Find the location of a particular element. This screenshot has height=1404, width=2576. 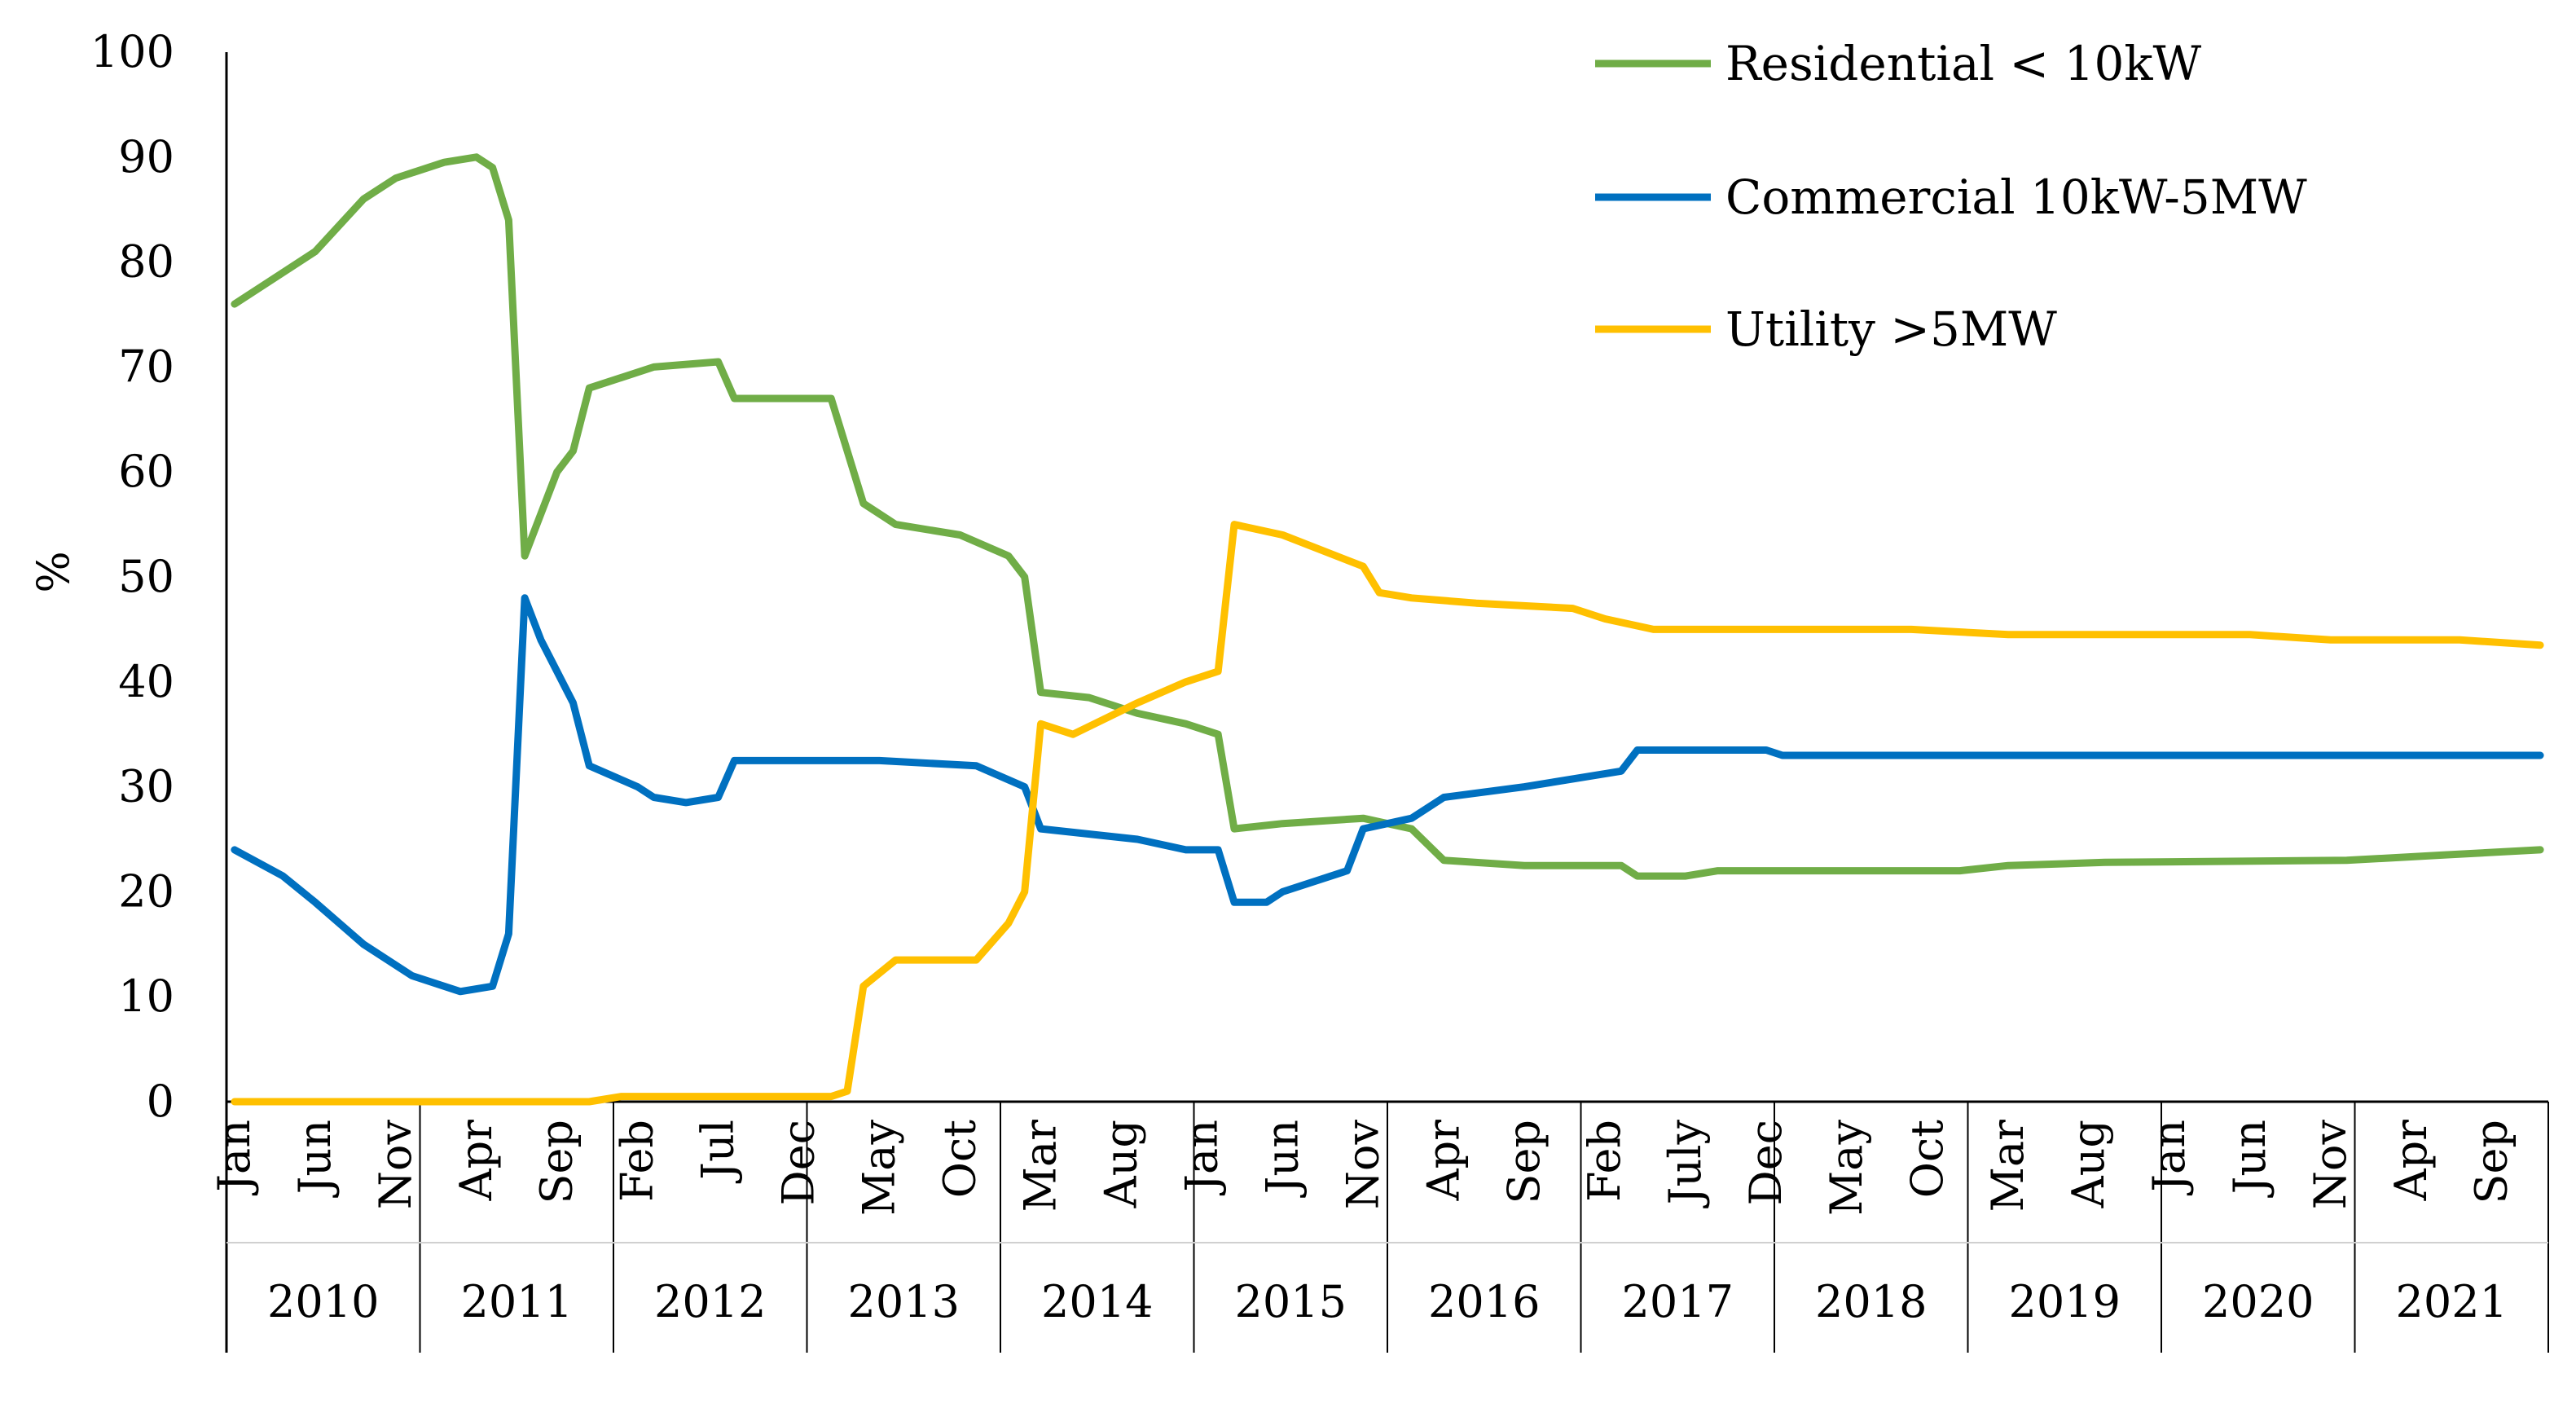

y-tick-label: 40 is located at coordinates (146, 681).